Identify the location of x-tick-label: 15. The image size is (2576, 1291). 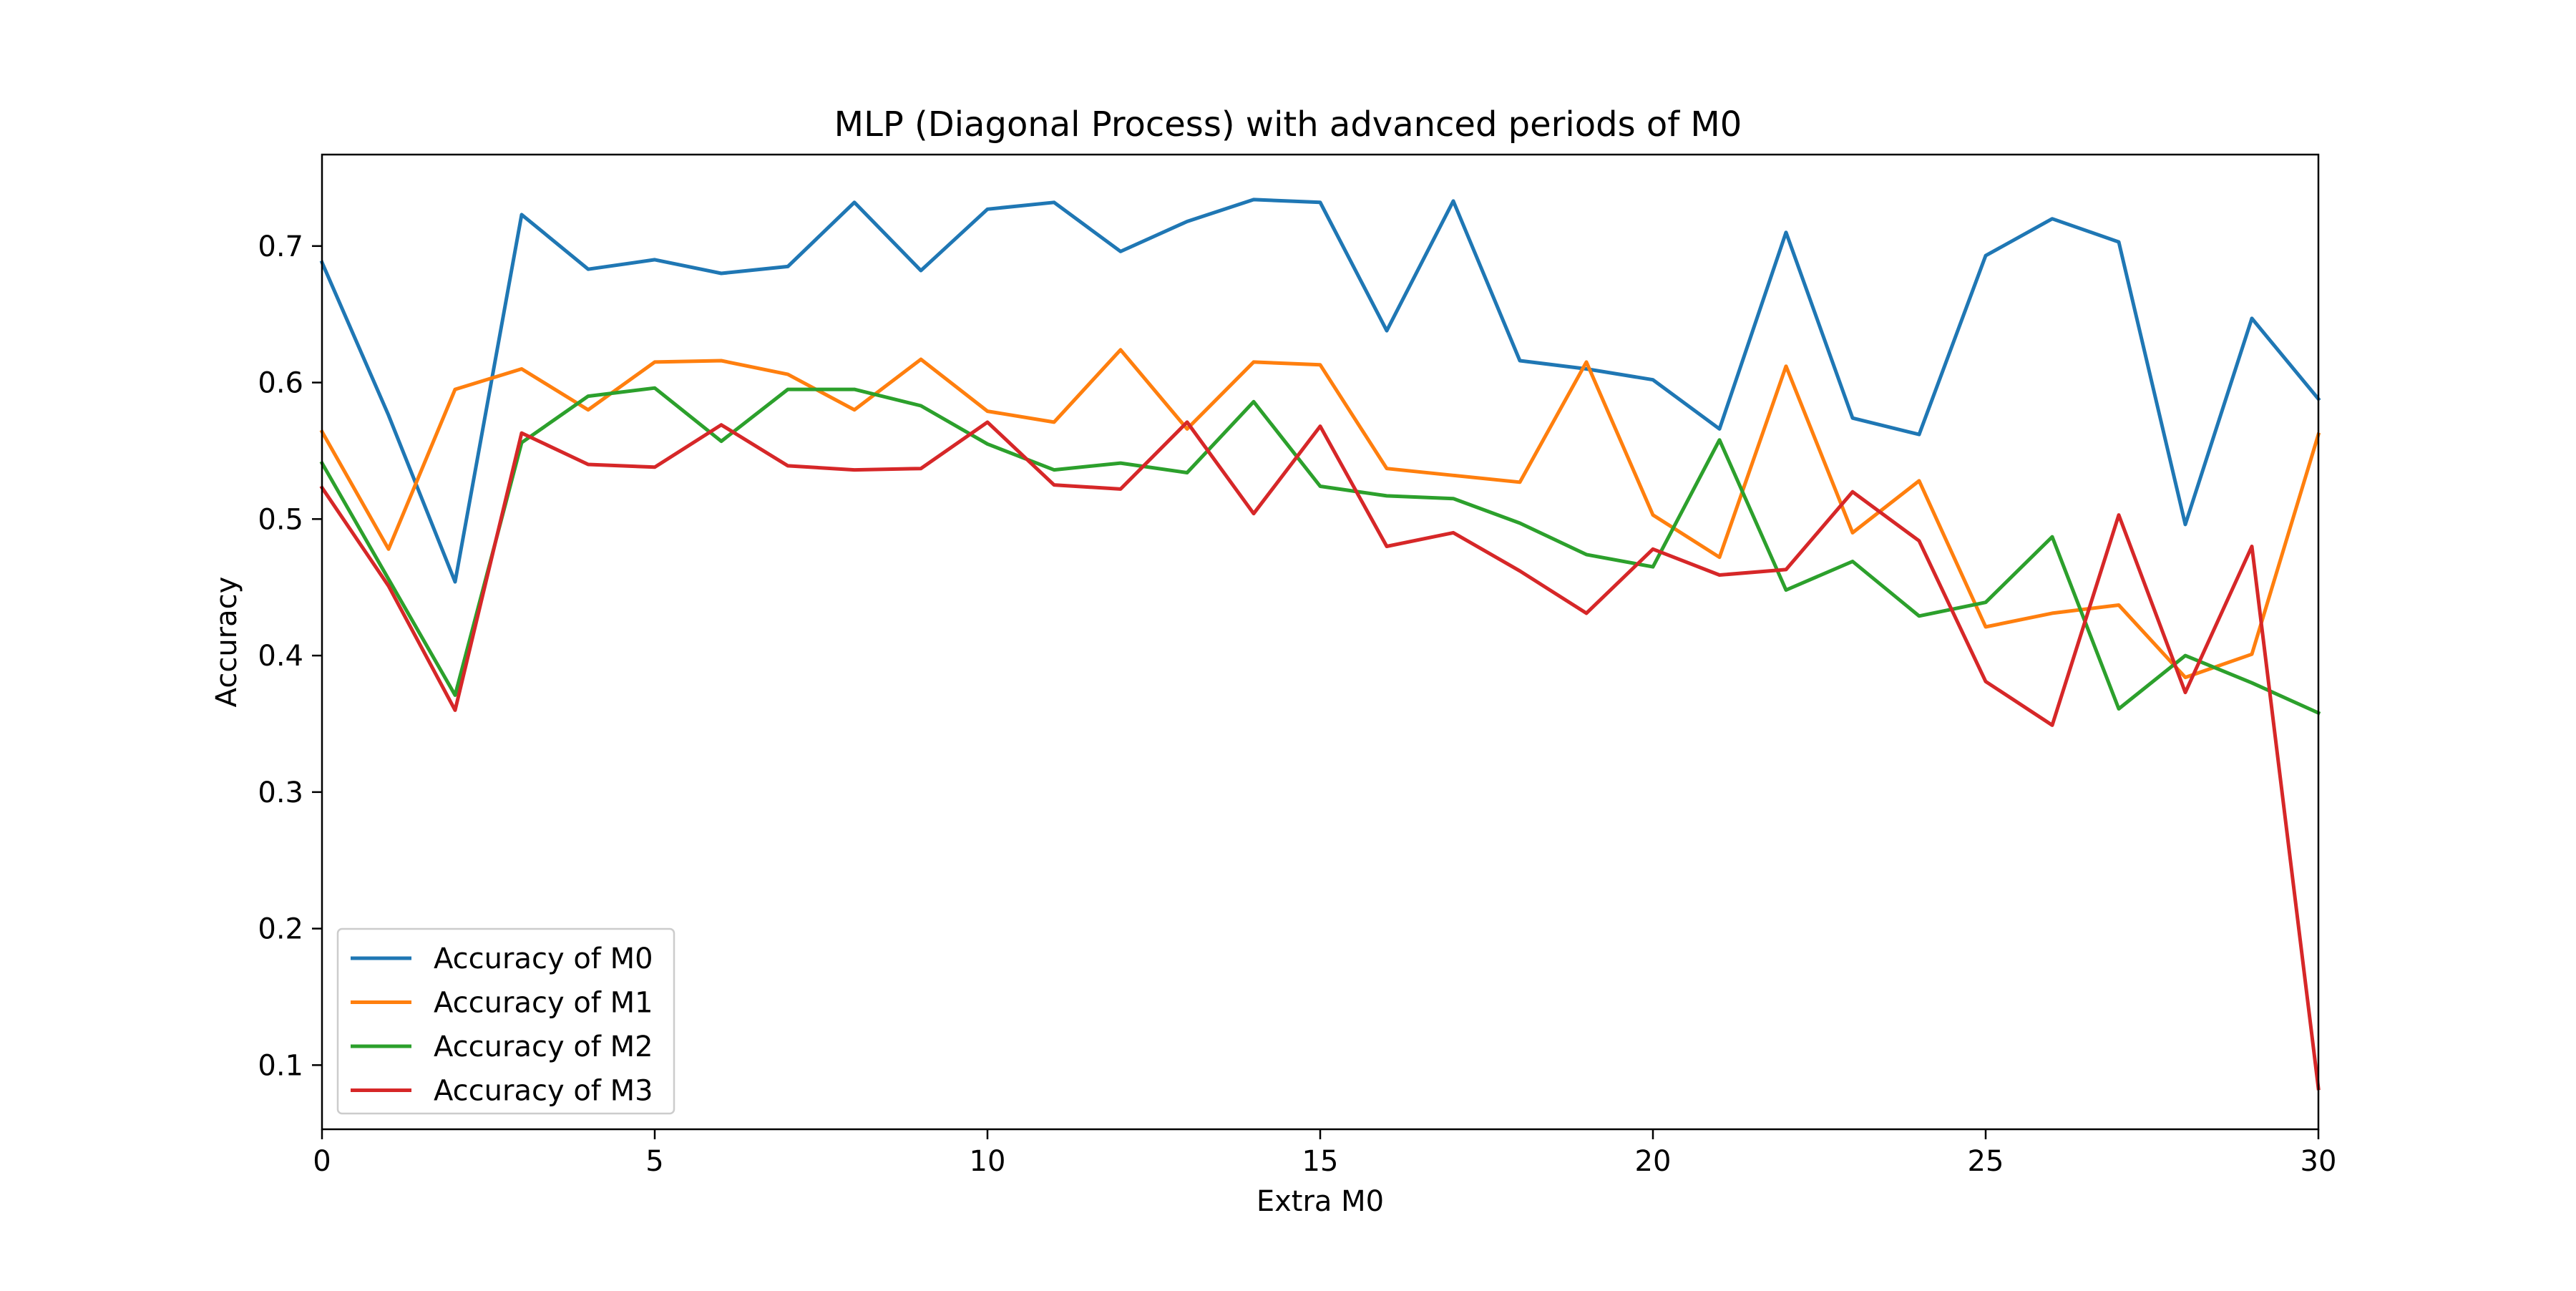
(1320, 1161).